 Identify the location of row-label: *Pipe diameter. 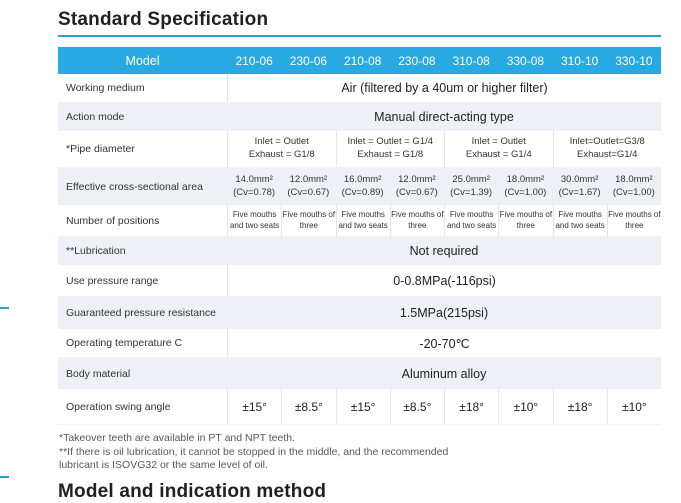
(100, 149).